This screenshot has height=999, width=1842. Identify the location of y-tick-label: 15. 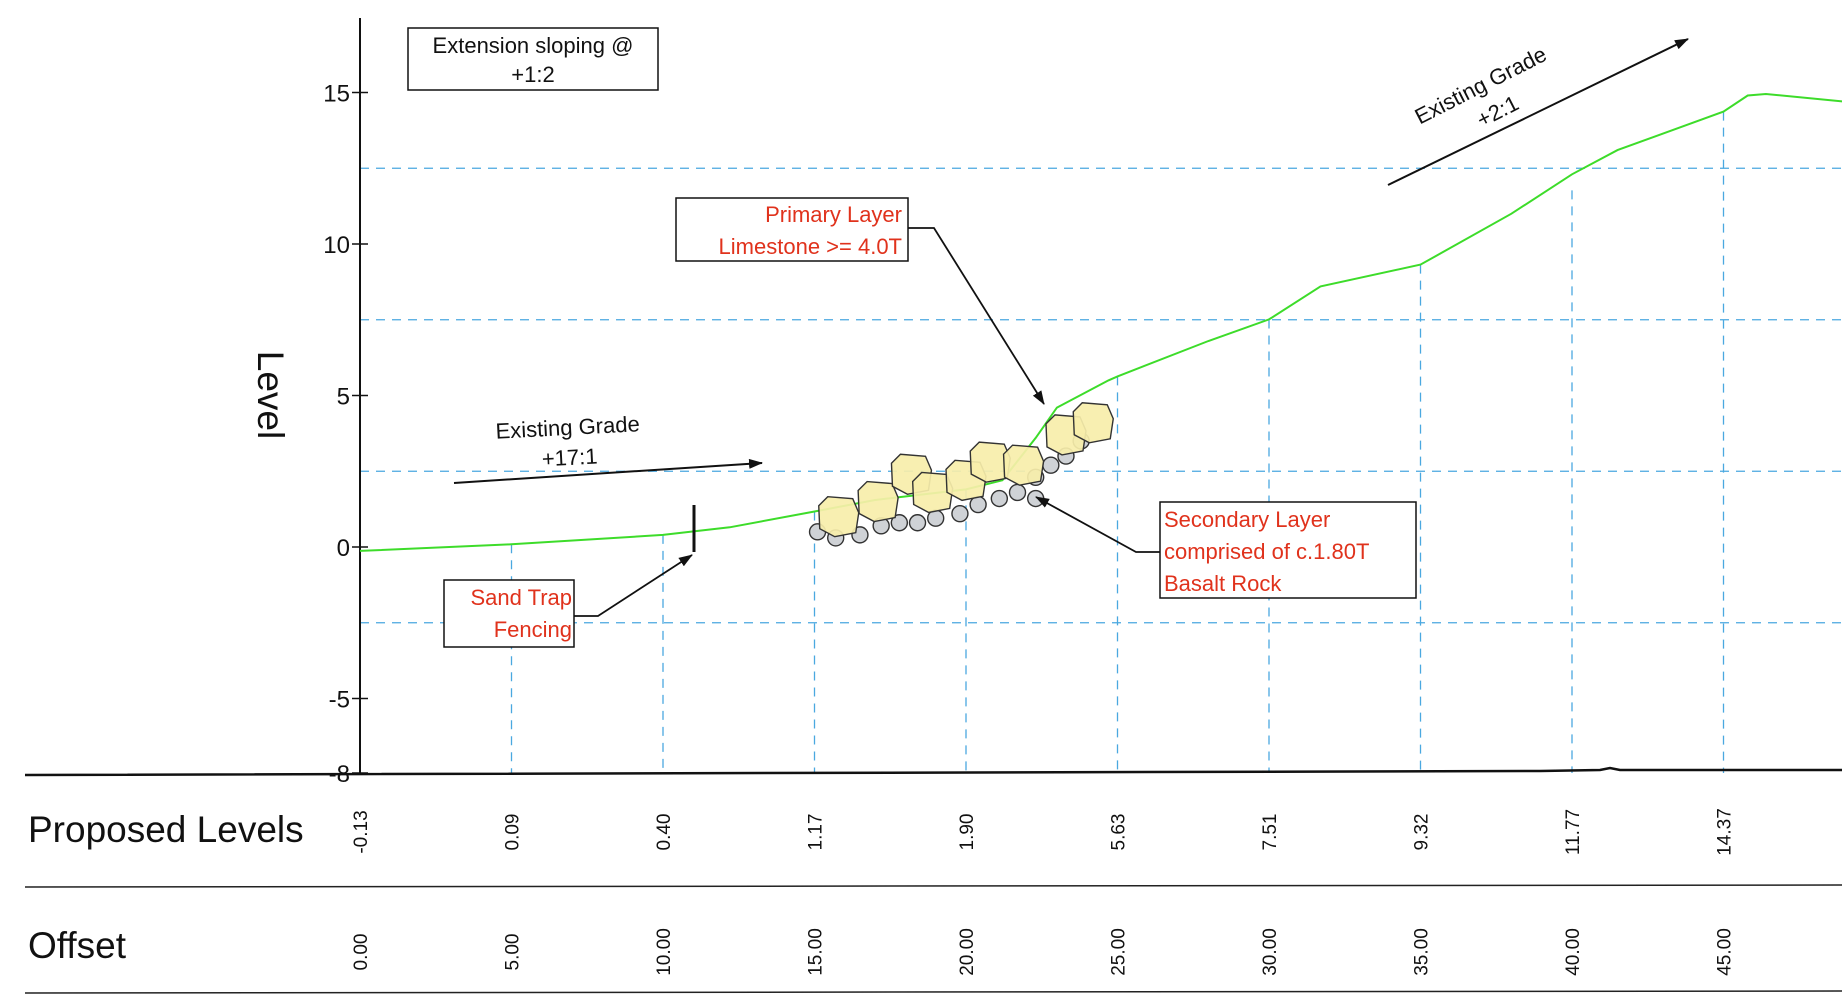
(336, 94).